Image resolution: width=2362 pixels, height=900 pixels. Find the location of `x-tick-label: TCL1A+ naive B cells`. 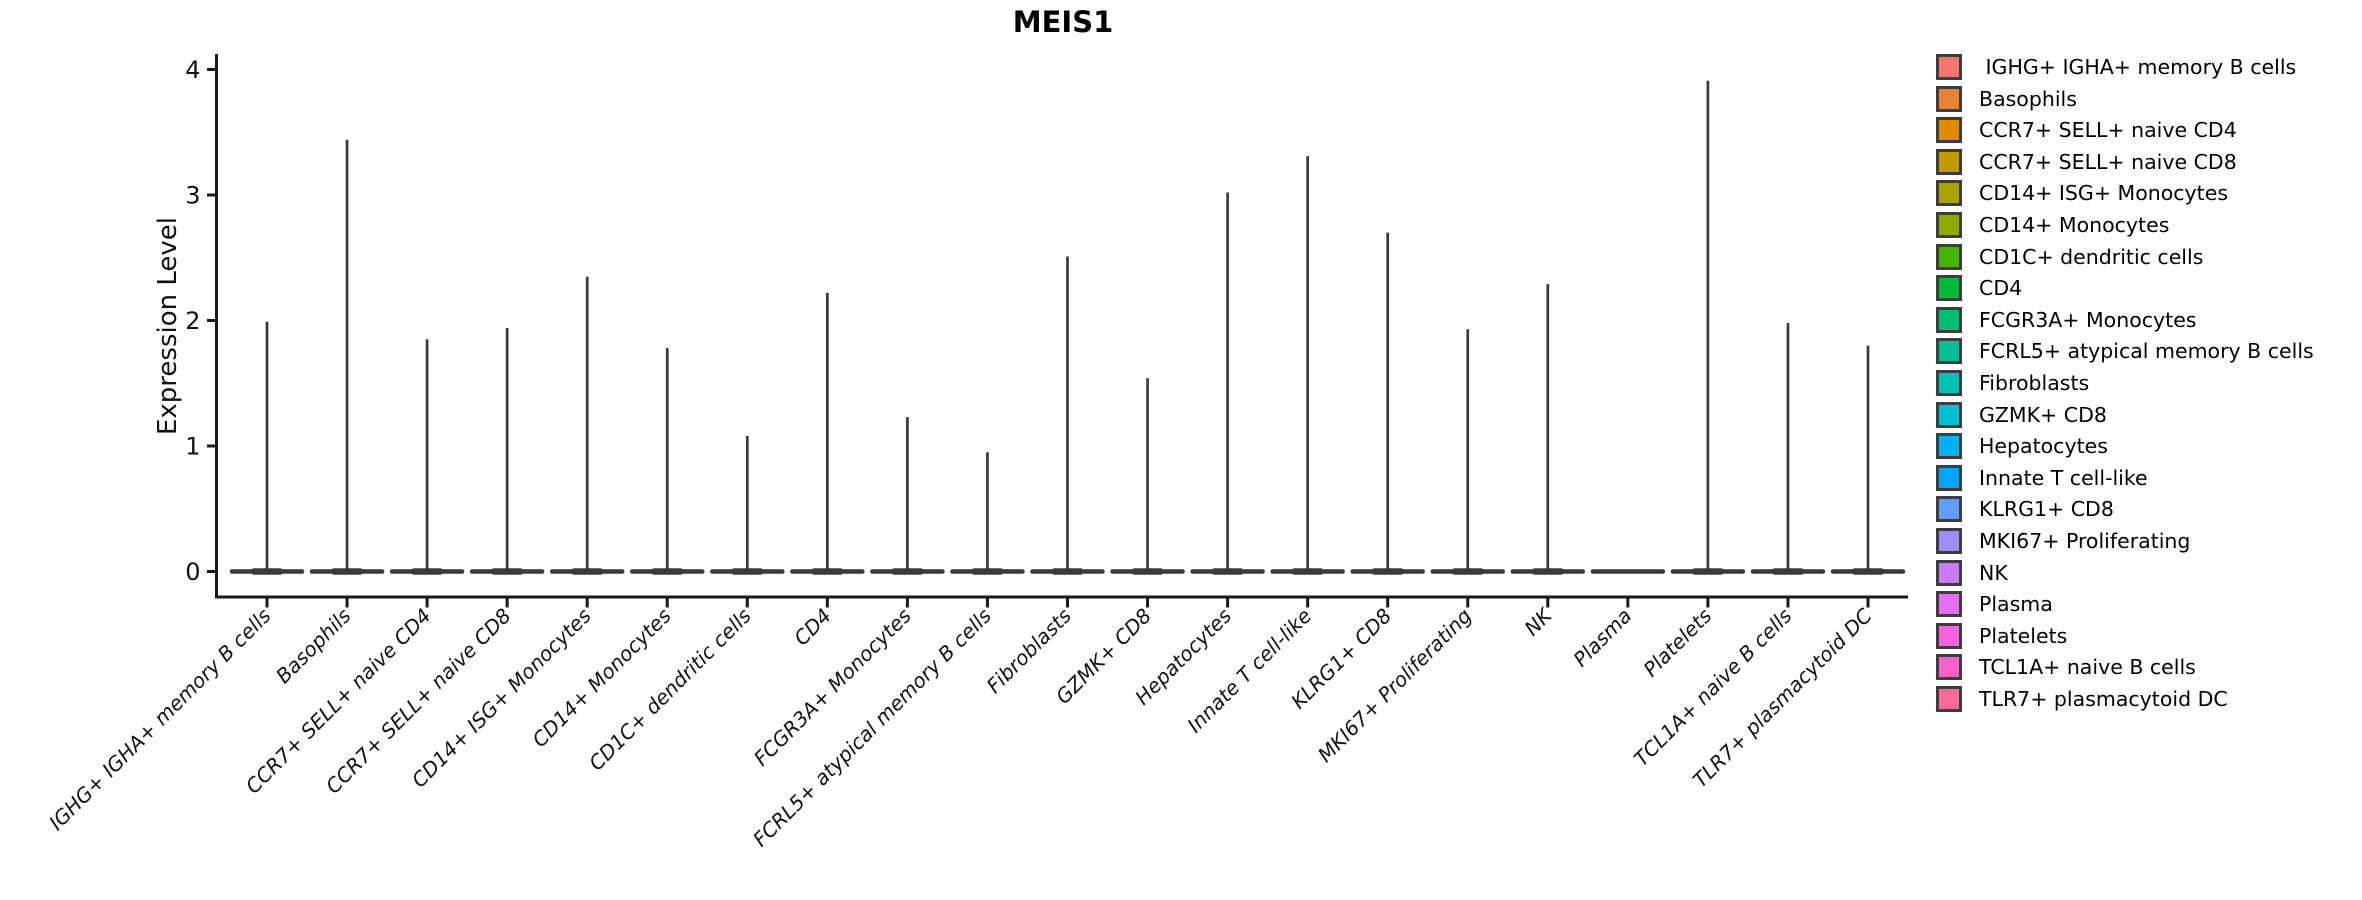

x-tick-label: TCL1A+ naive B cells is located at coordinates (1712, 687).